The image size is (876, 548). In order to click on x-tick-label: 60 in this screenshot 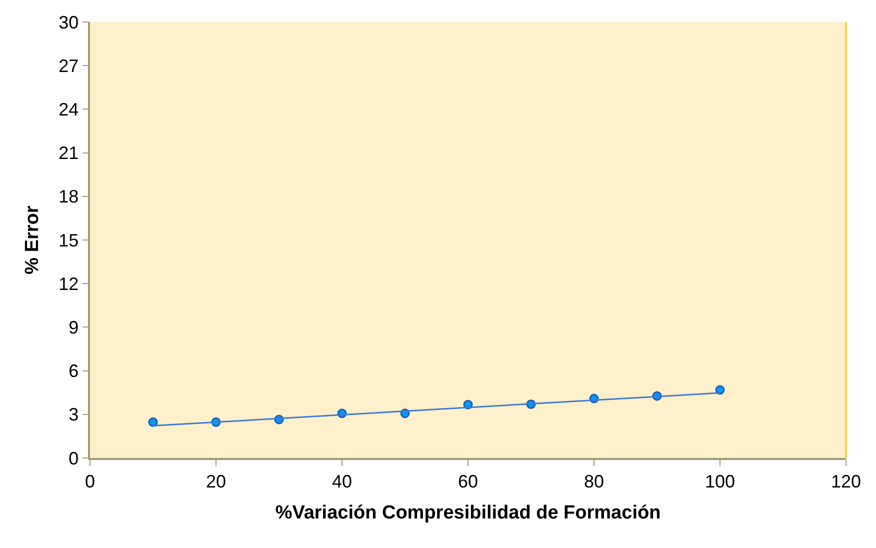, I will do `click(468, 481)`.